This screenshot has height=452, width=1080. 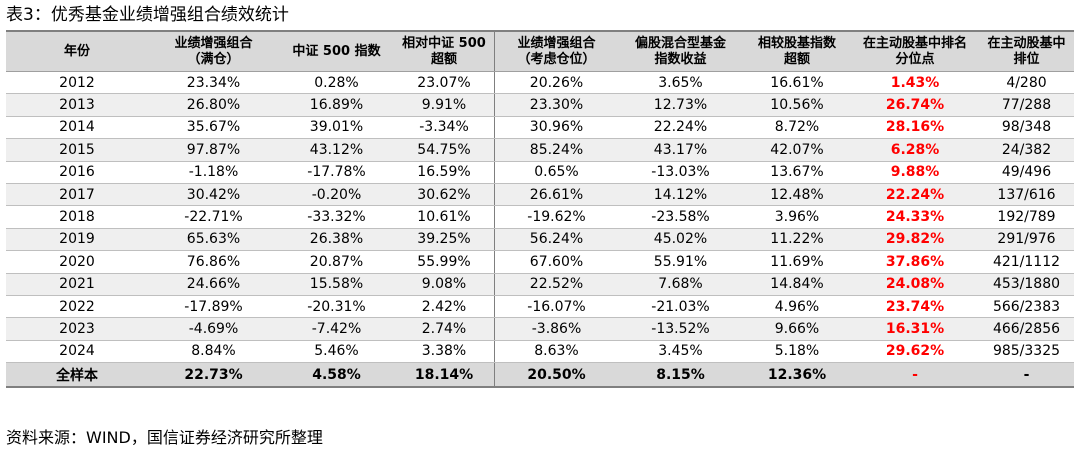 I want to click on table-cell: -4.69%, so click(x=213, y=328).